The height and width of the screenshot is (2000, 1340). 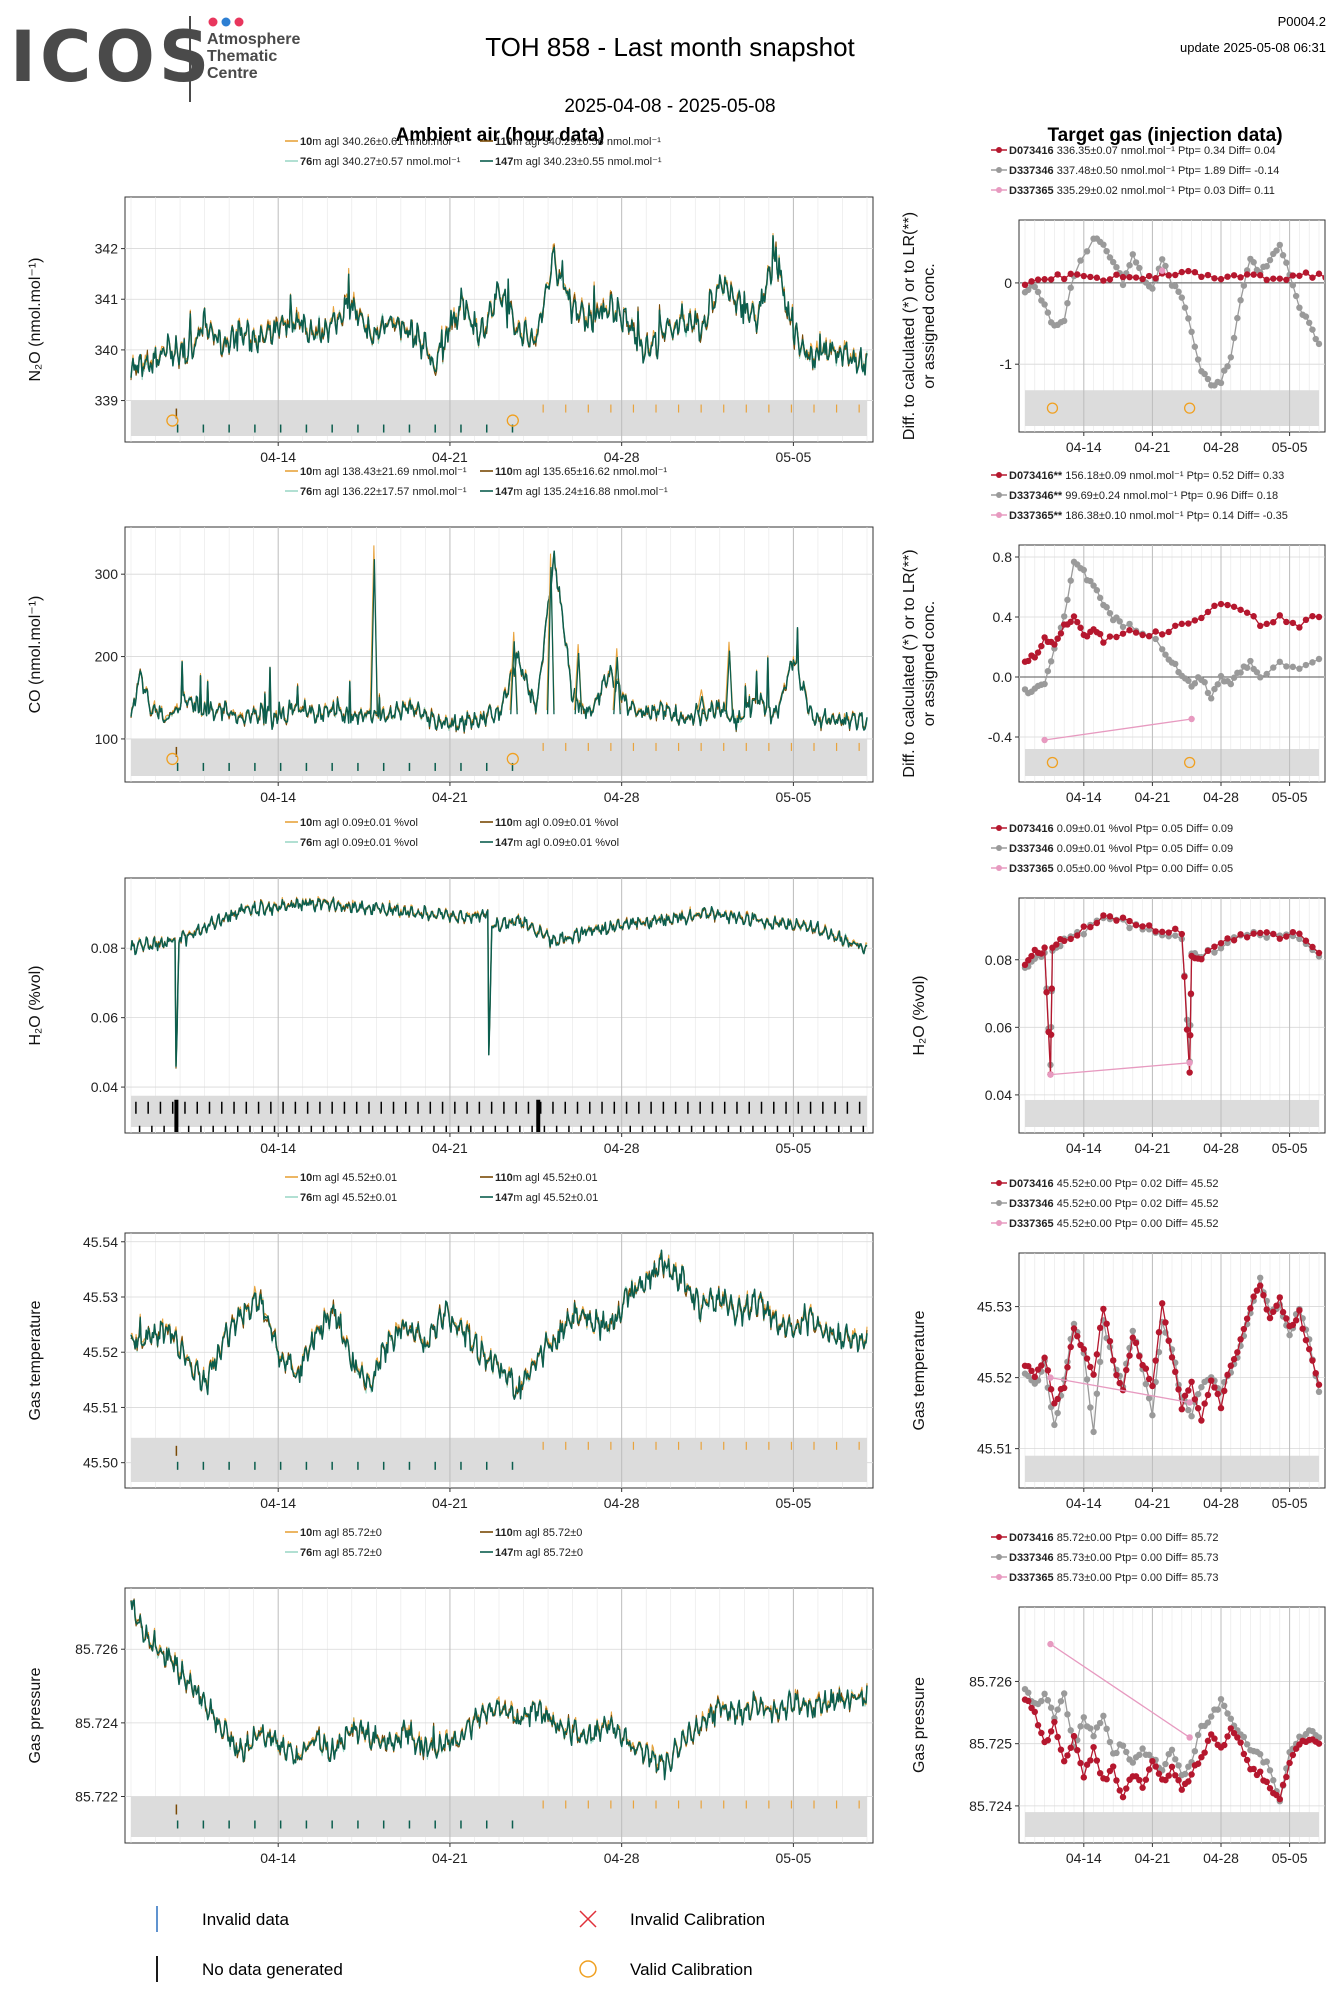 What do you see at coordinates (107, 401) in the screenshot?
I see `y-tick-label: 339` at bounding box center [107, 401].